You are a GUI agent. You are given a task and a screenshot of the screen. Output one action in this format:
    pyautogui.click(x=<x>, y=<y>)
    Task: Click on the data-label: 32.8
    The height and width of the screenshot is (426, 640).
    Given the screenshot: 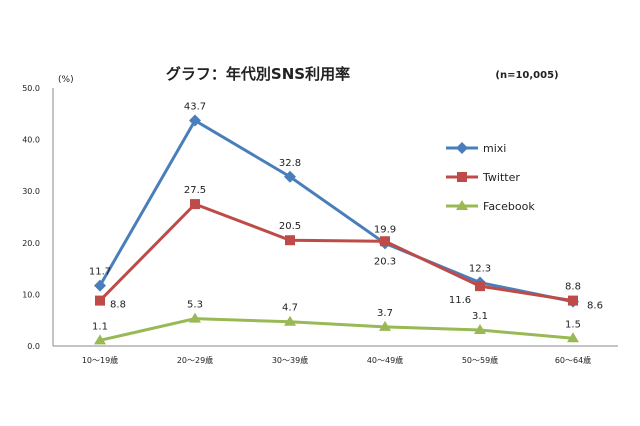 What is the action you would take?
    pyautogui.click(x=290, y=163)
    